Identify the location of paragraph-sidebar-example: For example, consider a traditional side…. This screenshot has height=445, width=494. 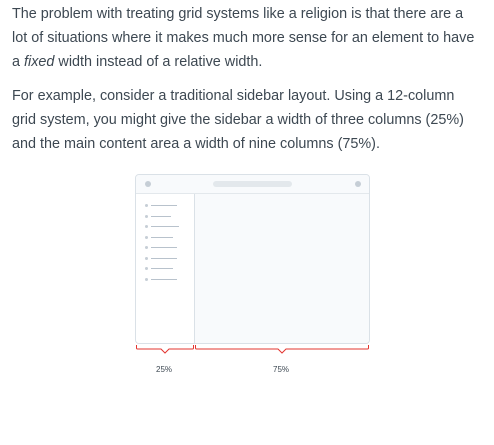
(238, 120).